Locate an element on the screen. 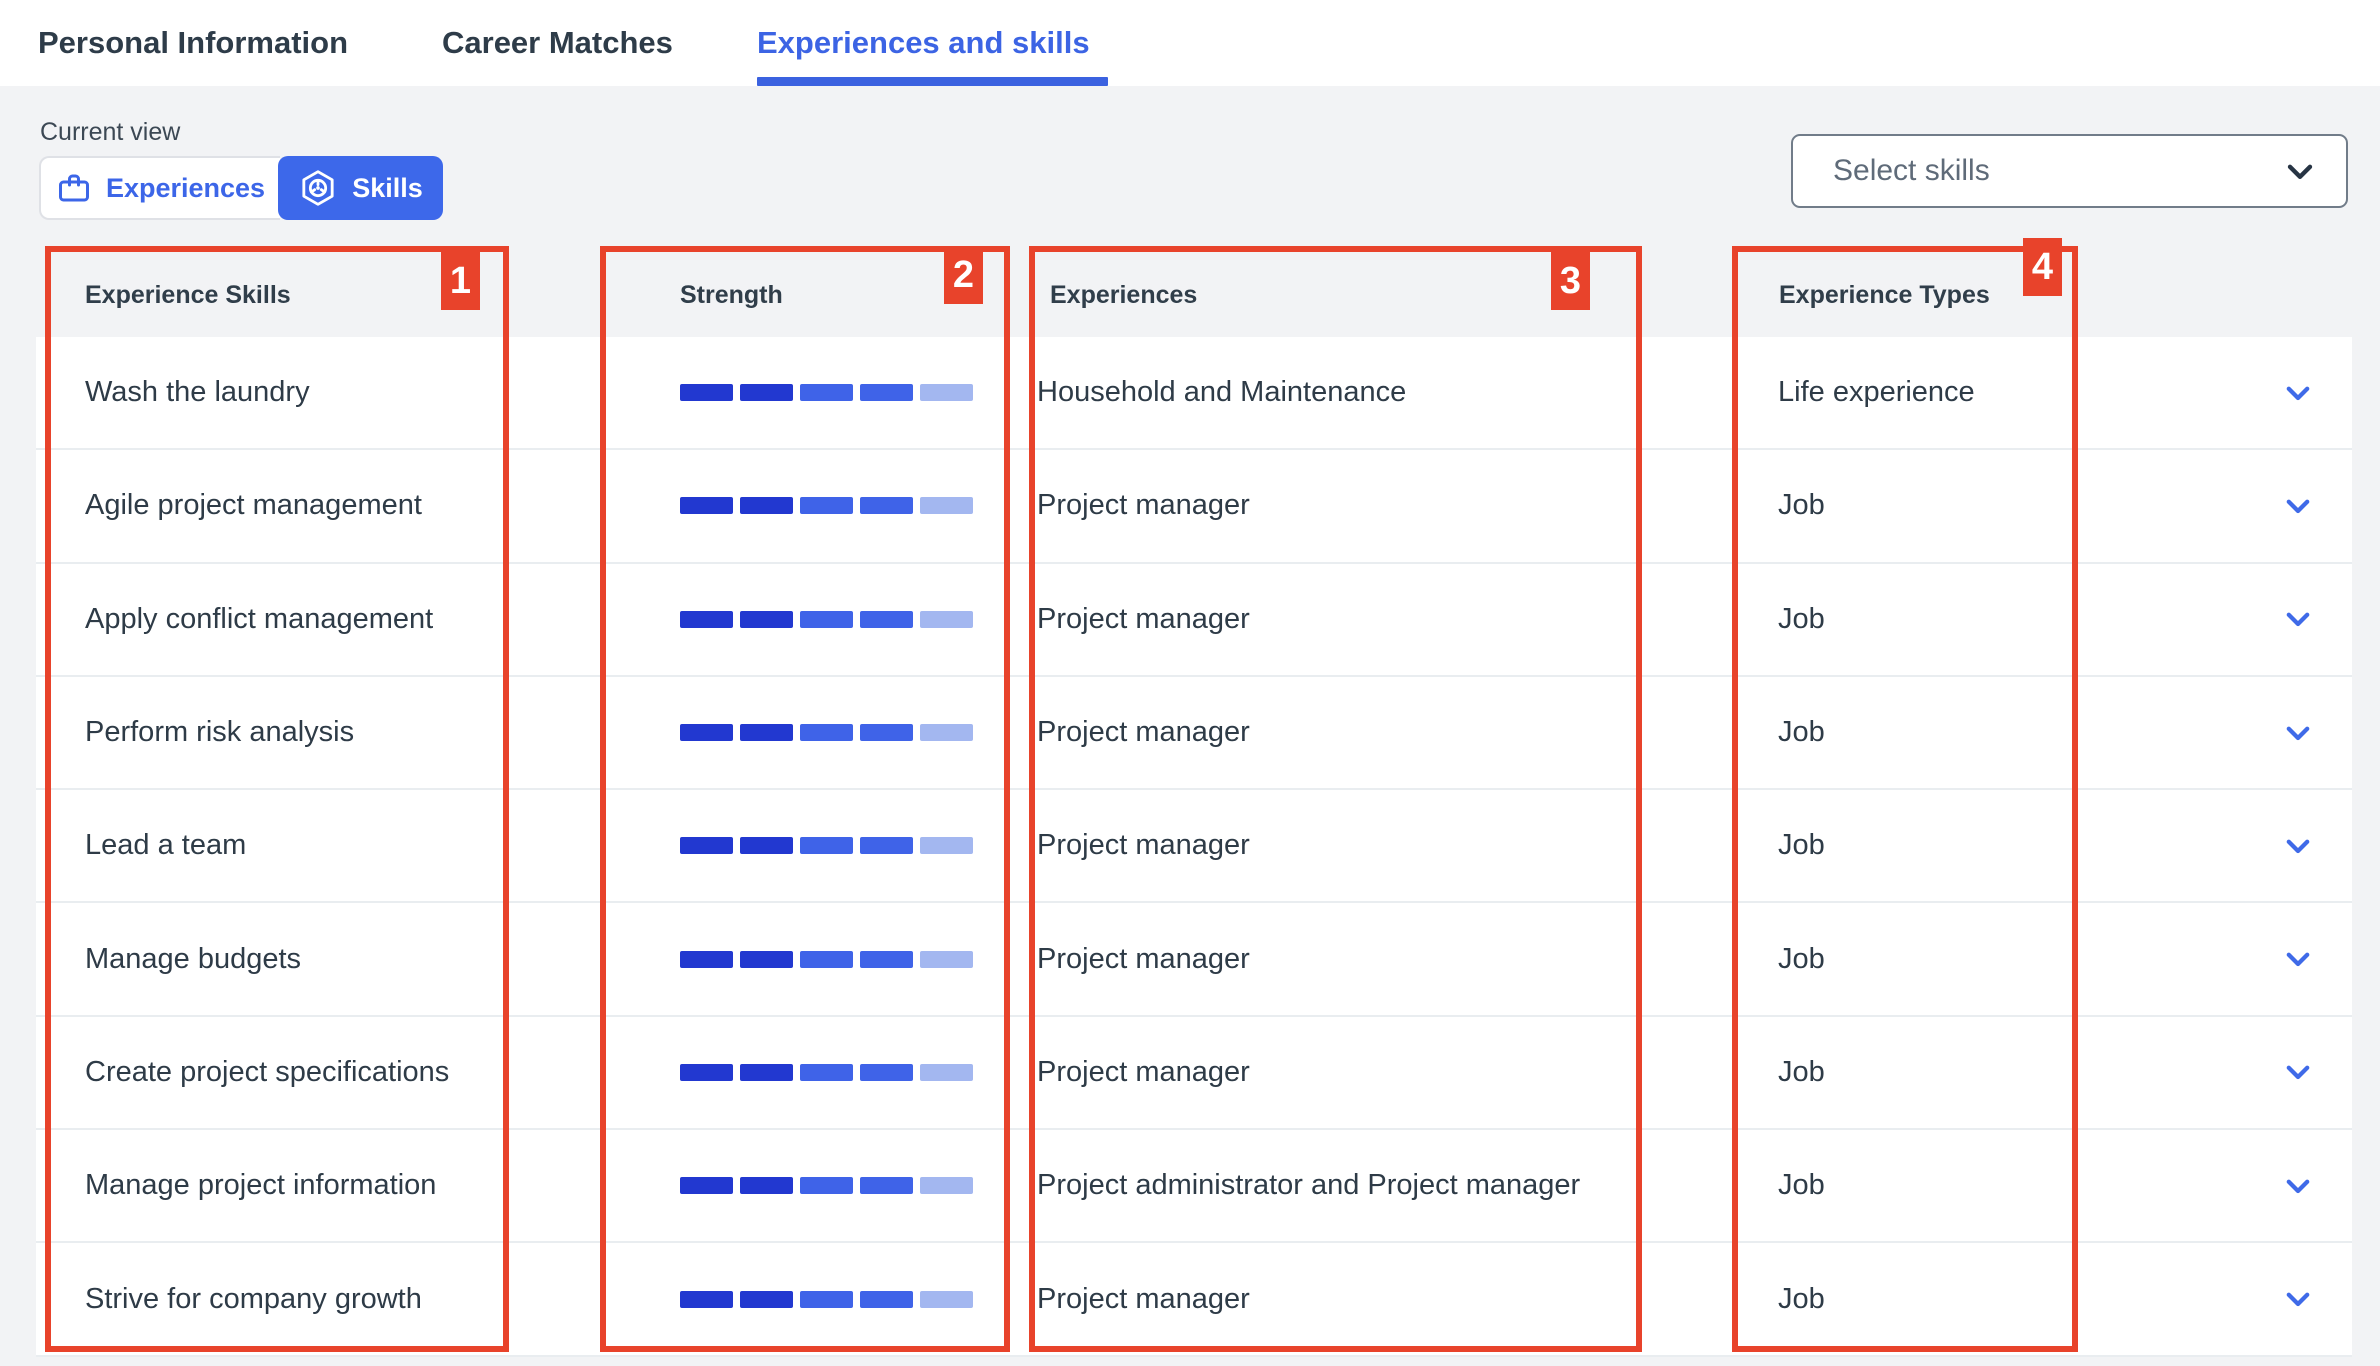 The image size is (2380, 1366). skill-name: Create project specifications is located at coordinates (267, 1071).